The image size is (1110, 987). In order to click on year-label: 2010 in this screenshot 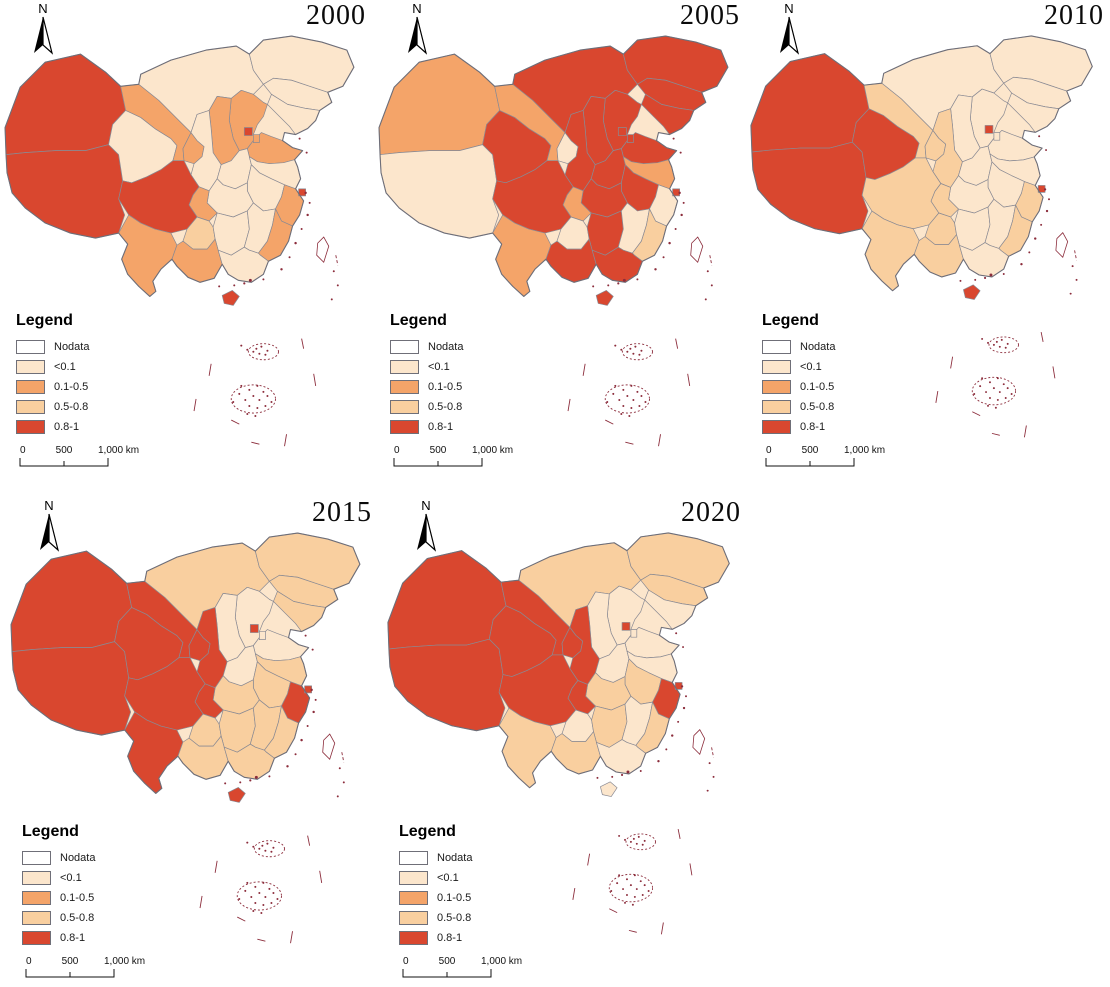, I will do `click(1074, 15)`.